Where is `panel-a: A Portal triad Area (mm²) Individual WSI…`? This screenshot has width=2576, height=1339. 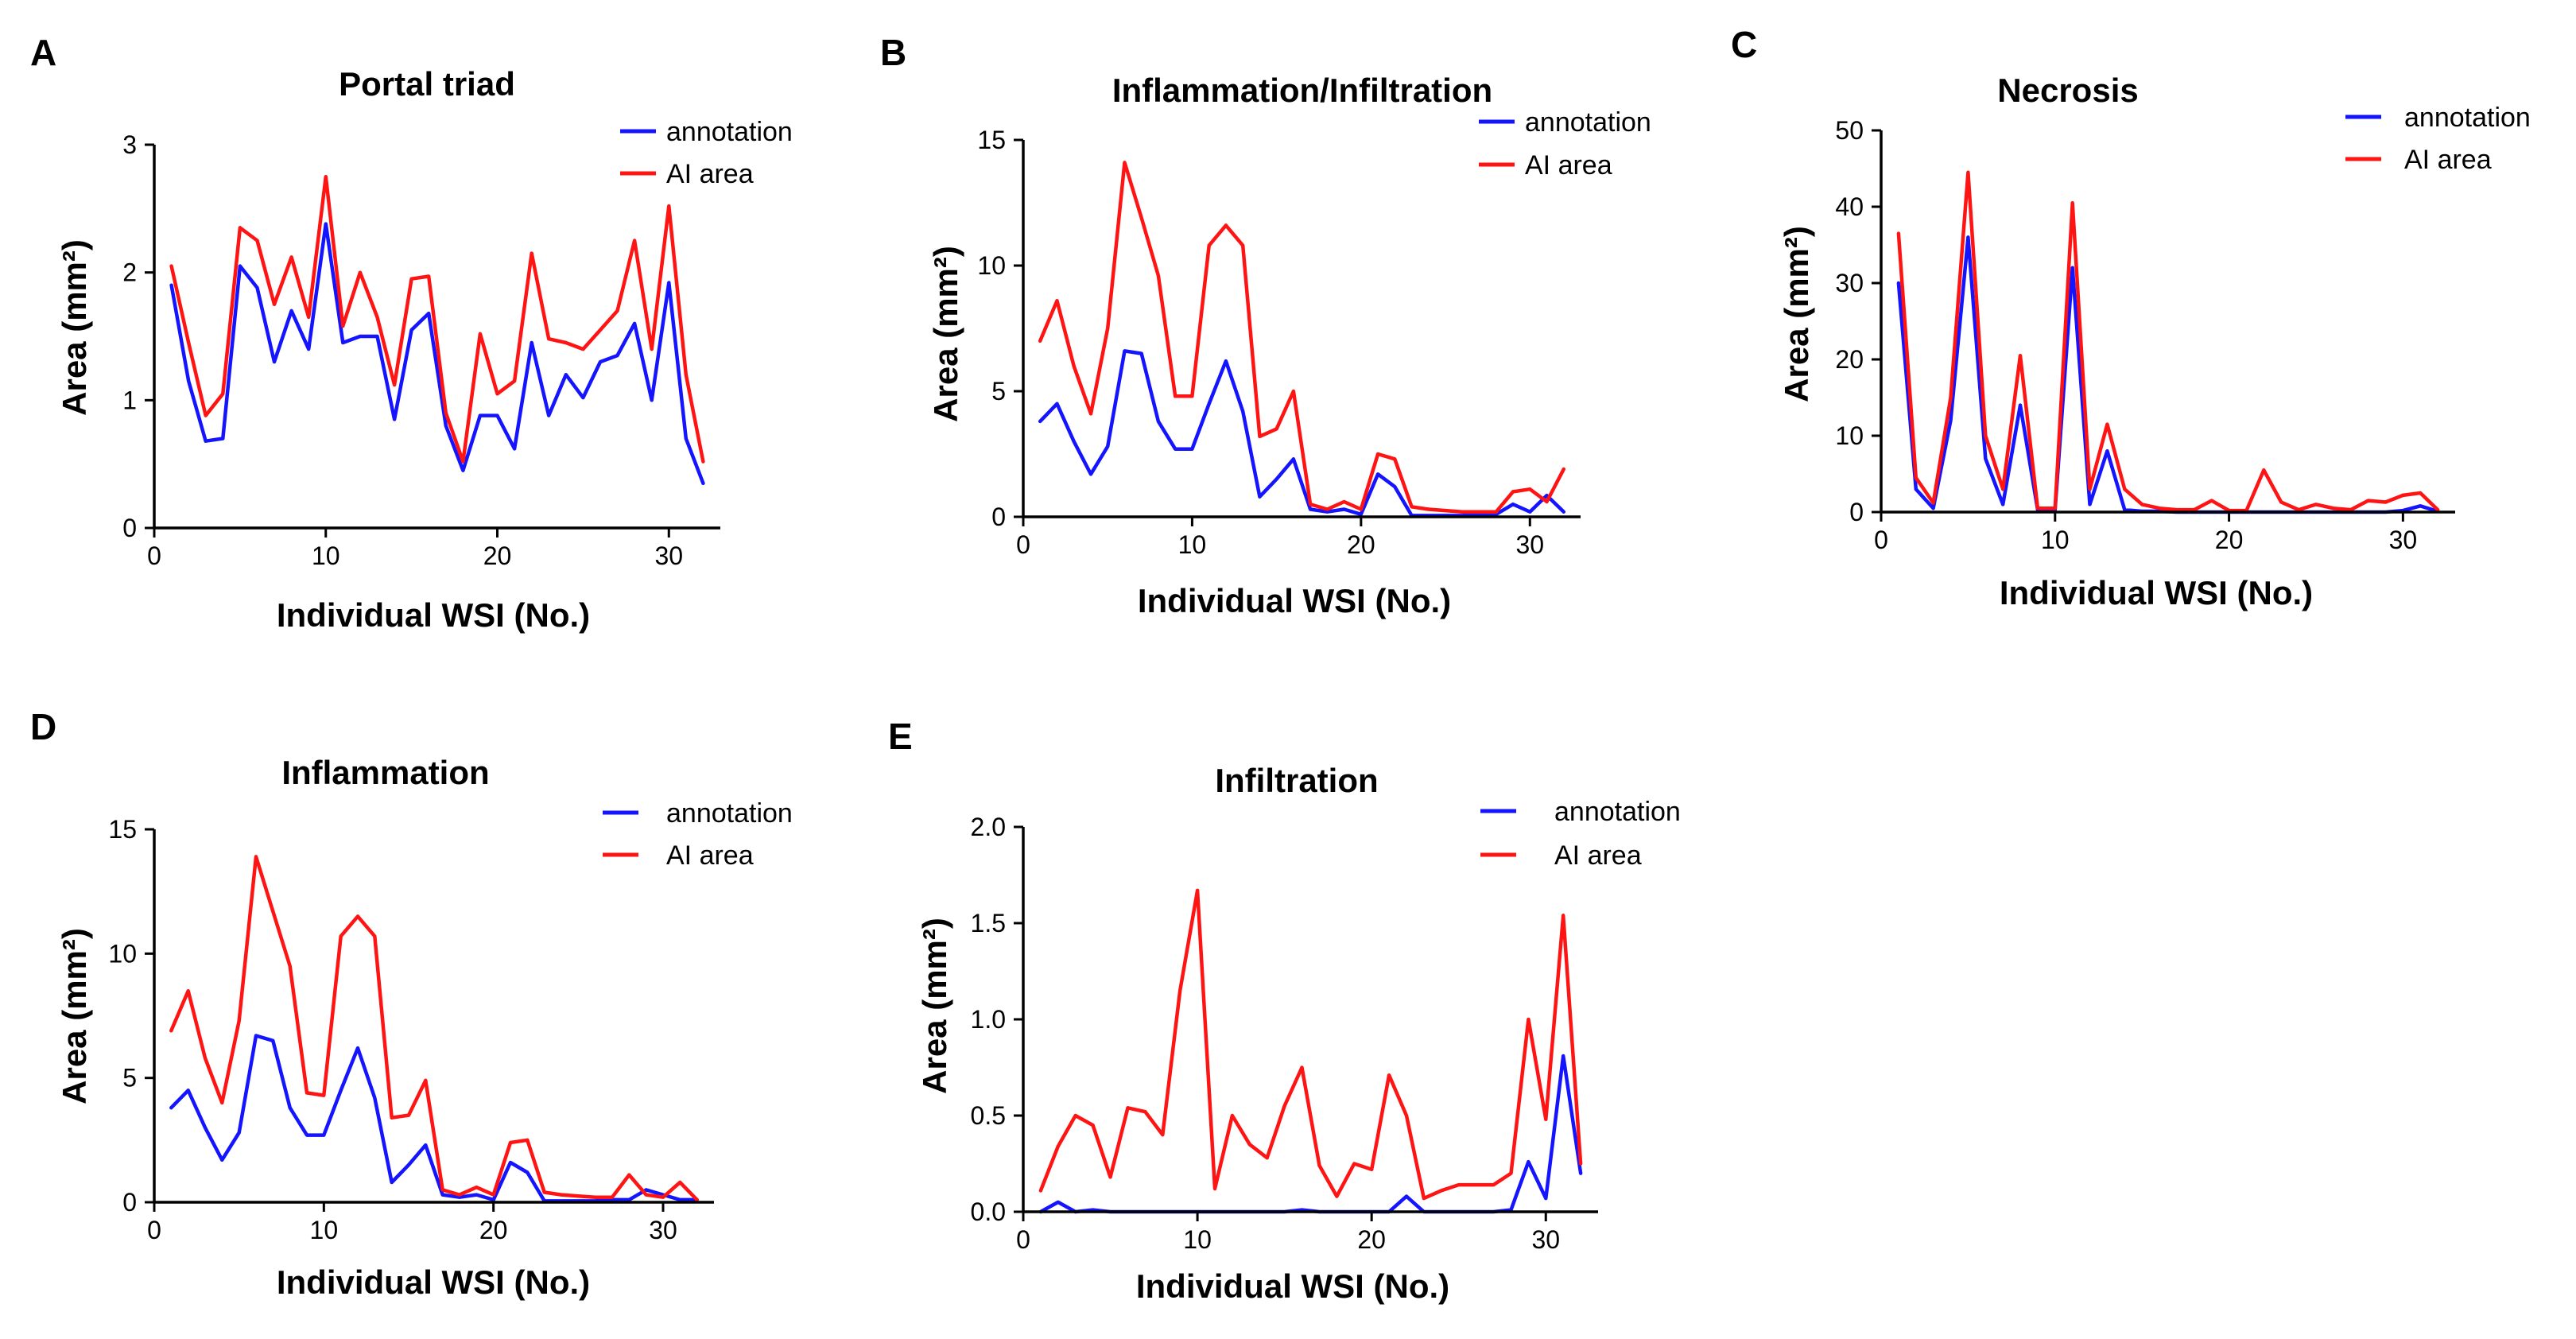
panel-a: A Portal triad Area (mm²) Individual WSI… is located at coordinates (412, 333).